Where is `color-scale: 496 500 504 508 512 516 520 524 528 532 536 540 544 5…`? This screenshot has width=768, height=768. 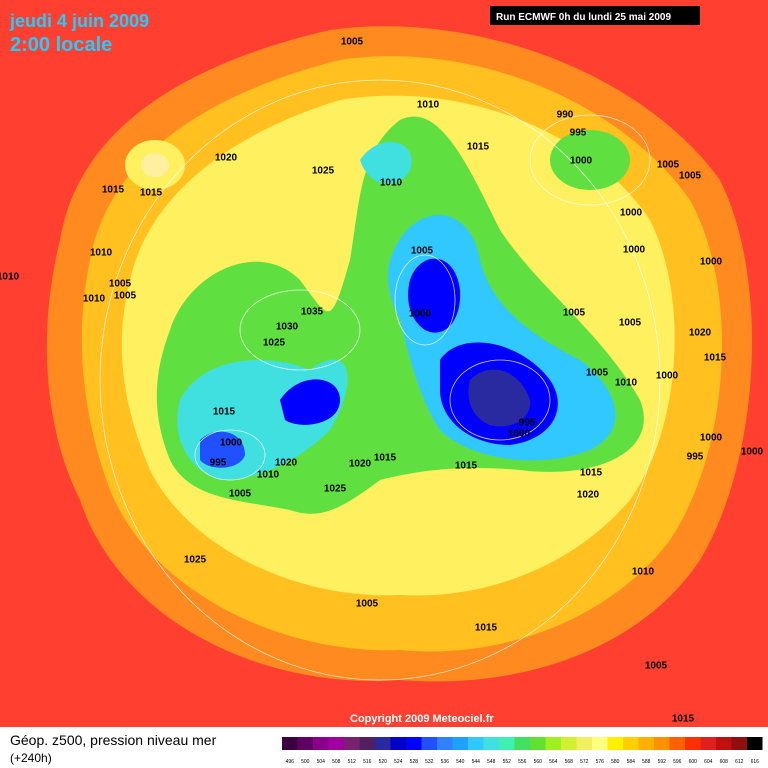 color-scale: 496 500 504 508 512 516 520 524 528 532 536 540 544 5… is located at coordinates (522, 751).